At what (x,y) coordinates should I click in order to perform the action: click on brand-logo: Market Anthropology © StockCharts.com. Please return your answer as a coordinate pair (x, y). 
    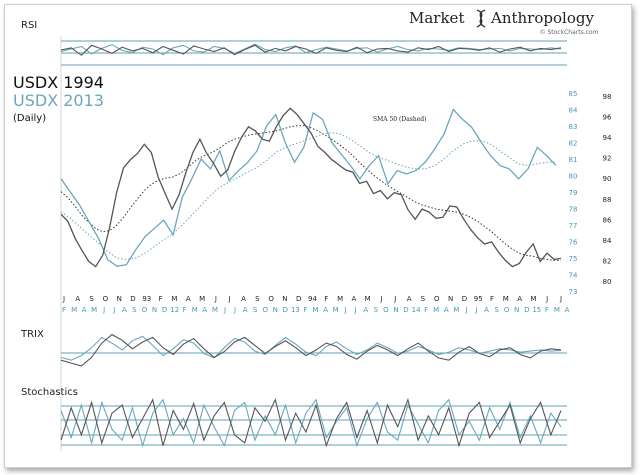
    Looking at the image, I should click on (504, 22).